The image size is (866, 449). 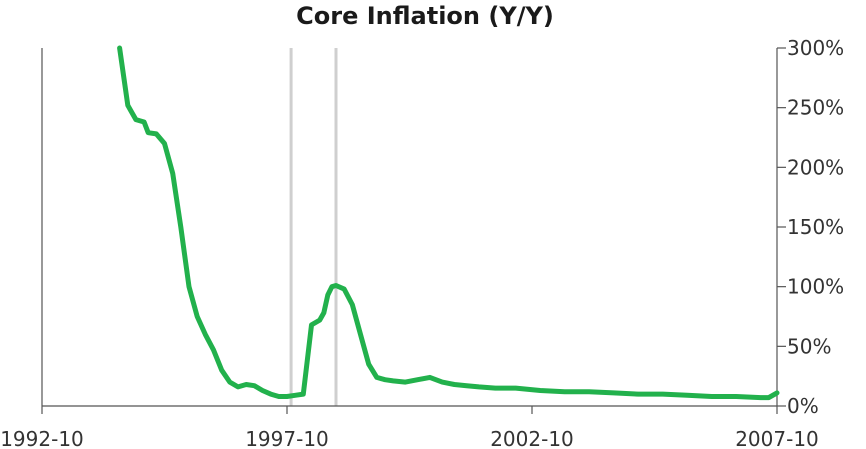 I want to click on y-tick-label: 0%, so click(x=803, y=406).